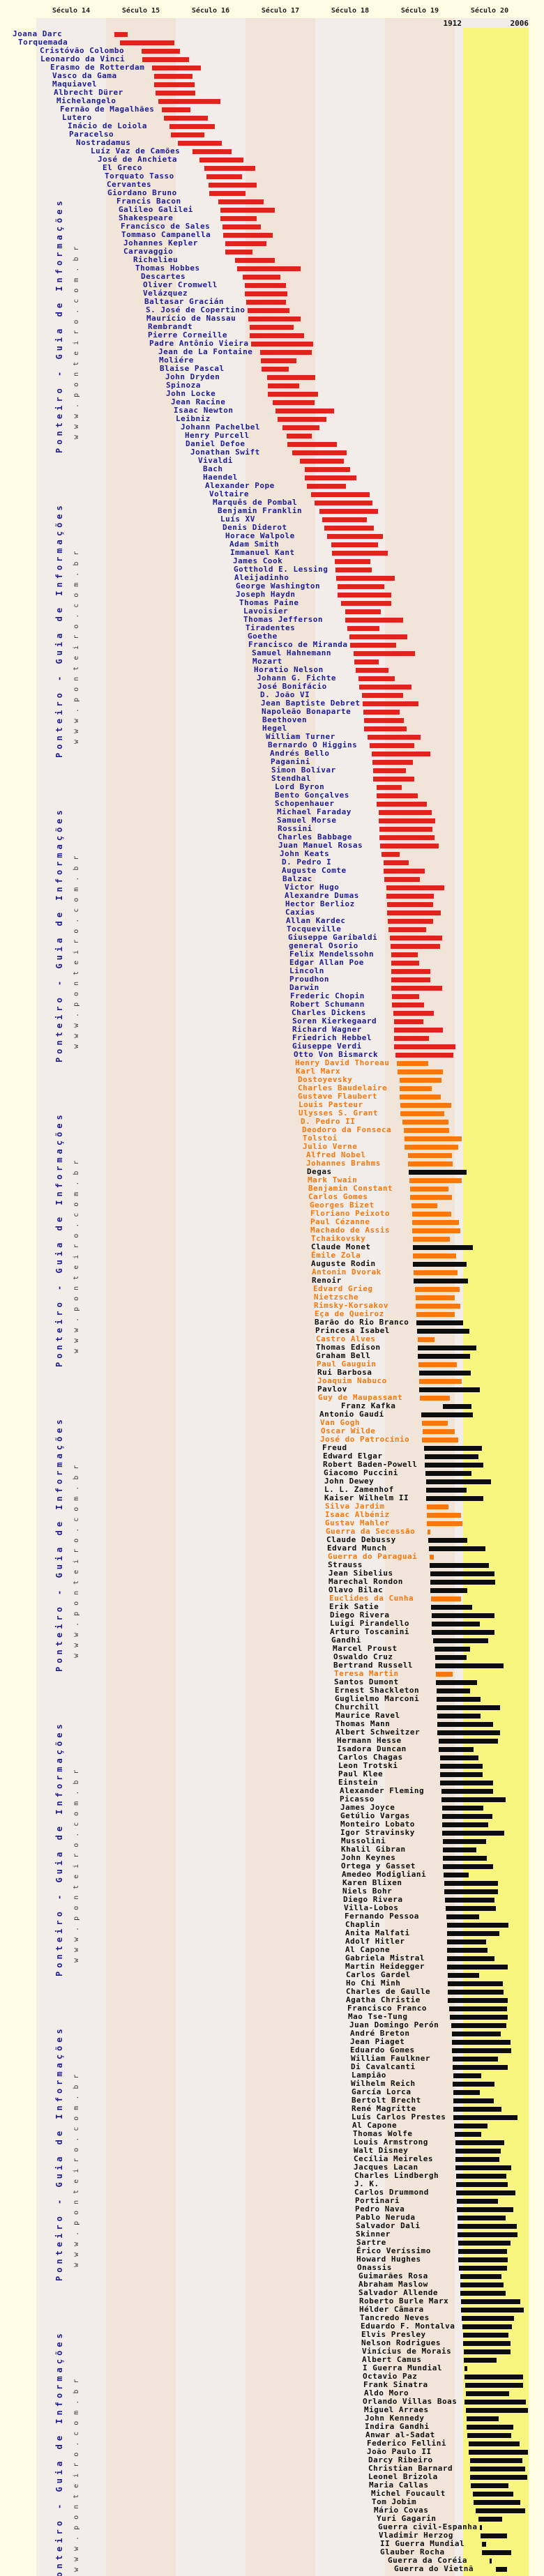 This screenshot has height=2576, width=544. Describe the element at coordinates (267, 662) in the screenshot. I see `person-name: Mozart` at that location.